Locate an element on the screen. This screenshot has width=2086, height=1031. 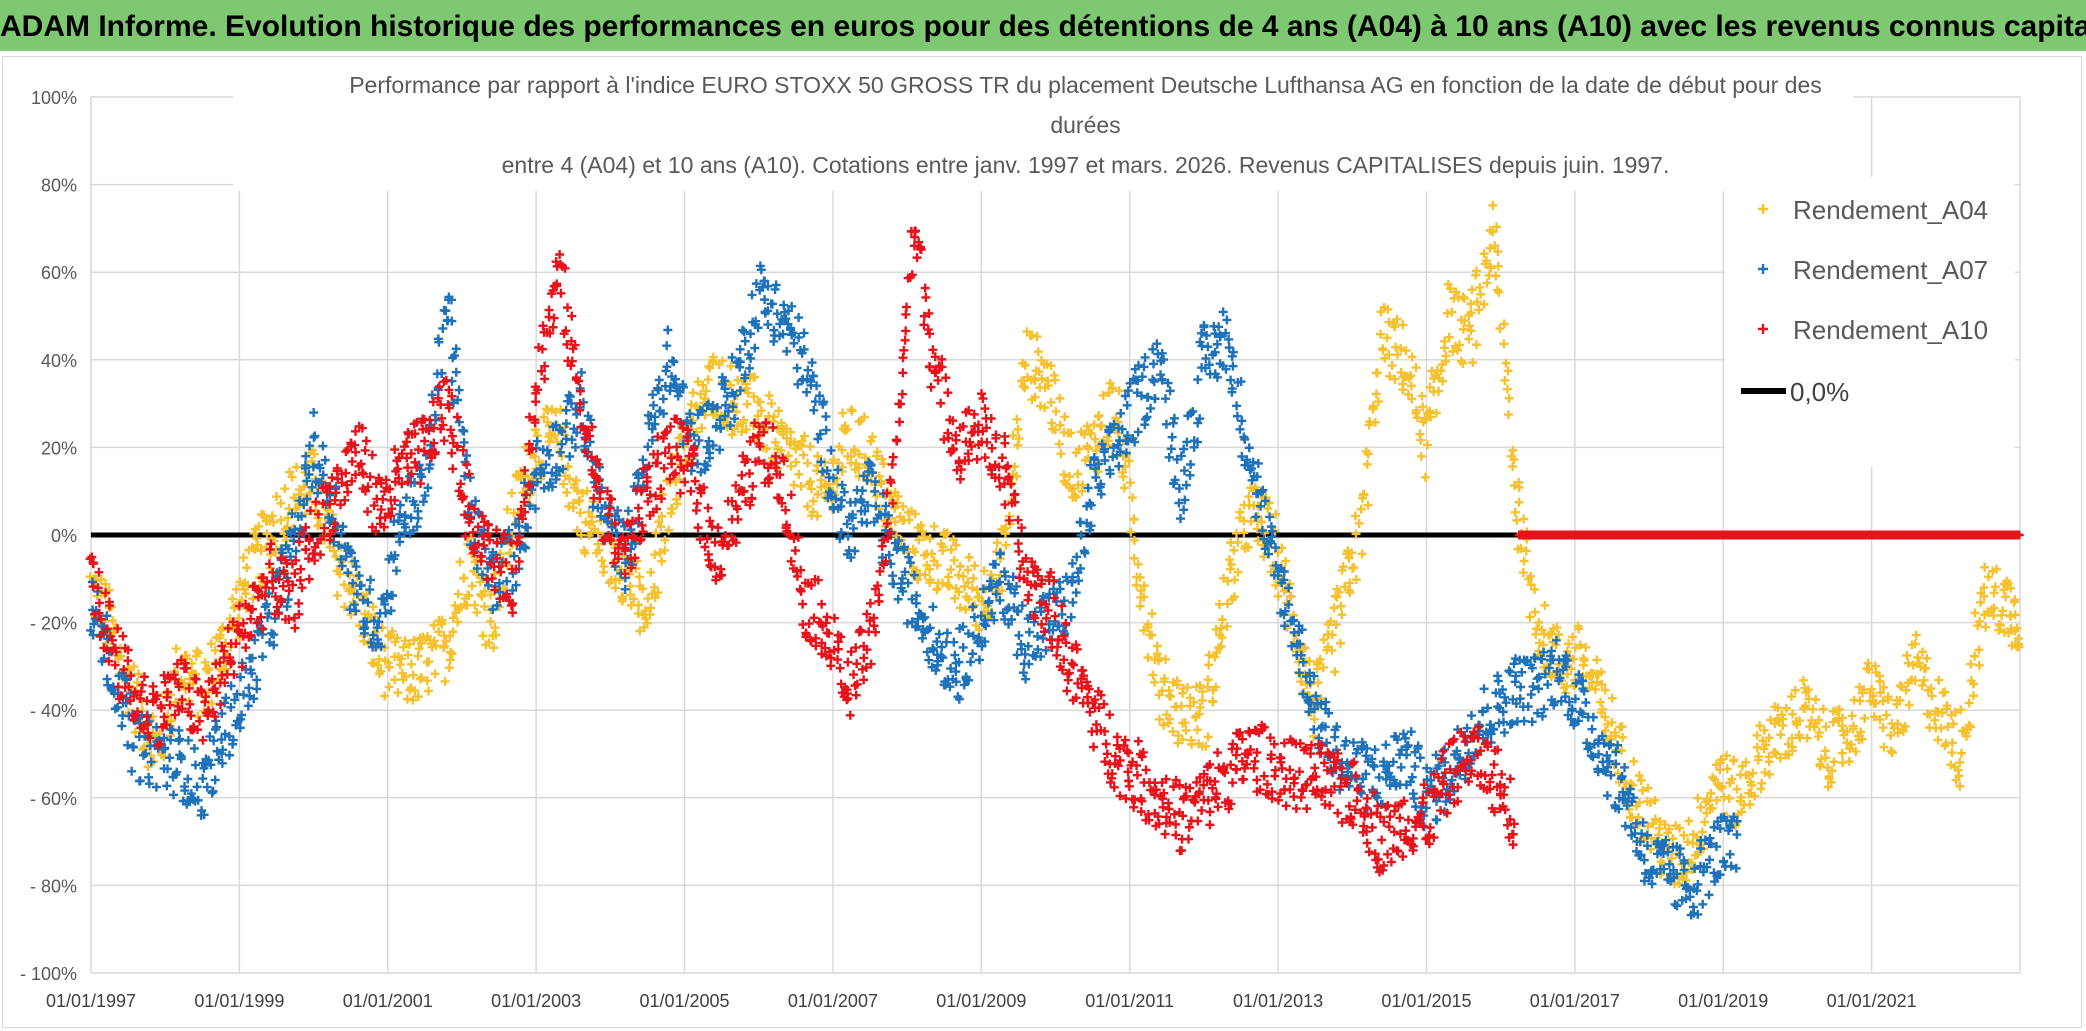
y-tick-label: - 100% is located at coordinates (48, 974).